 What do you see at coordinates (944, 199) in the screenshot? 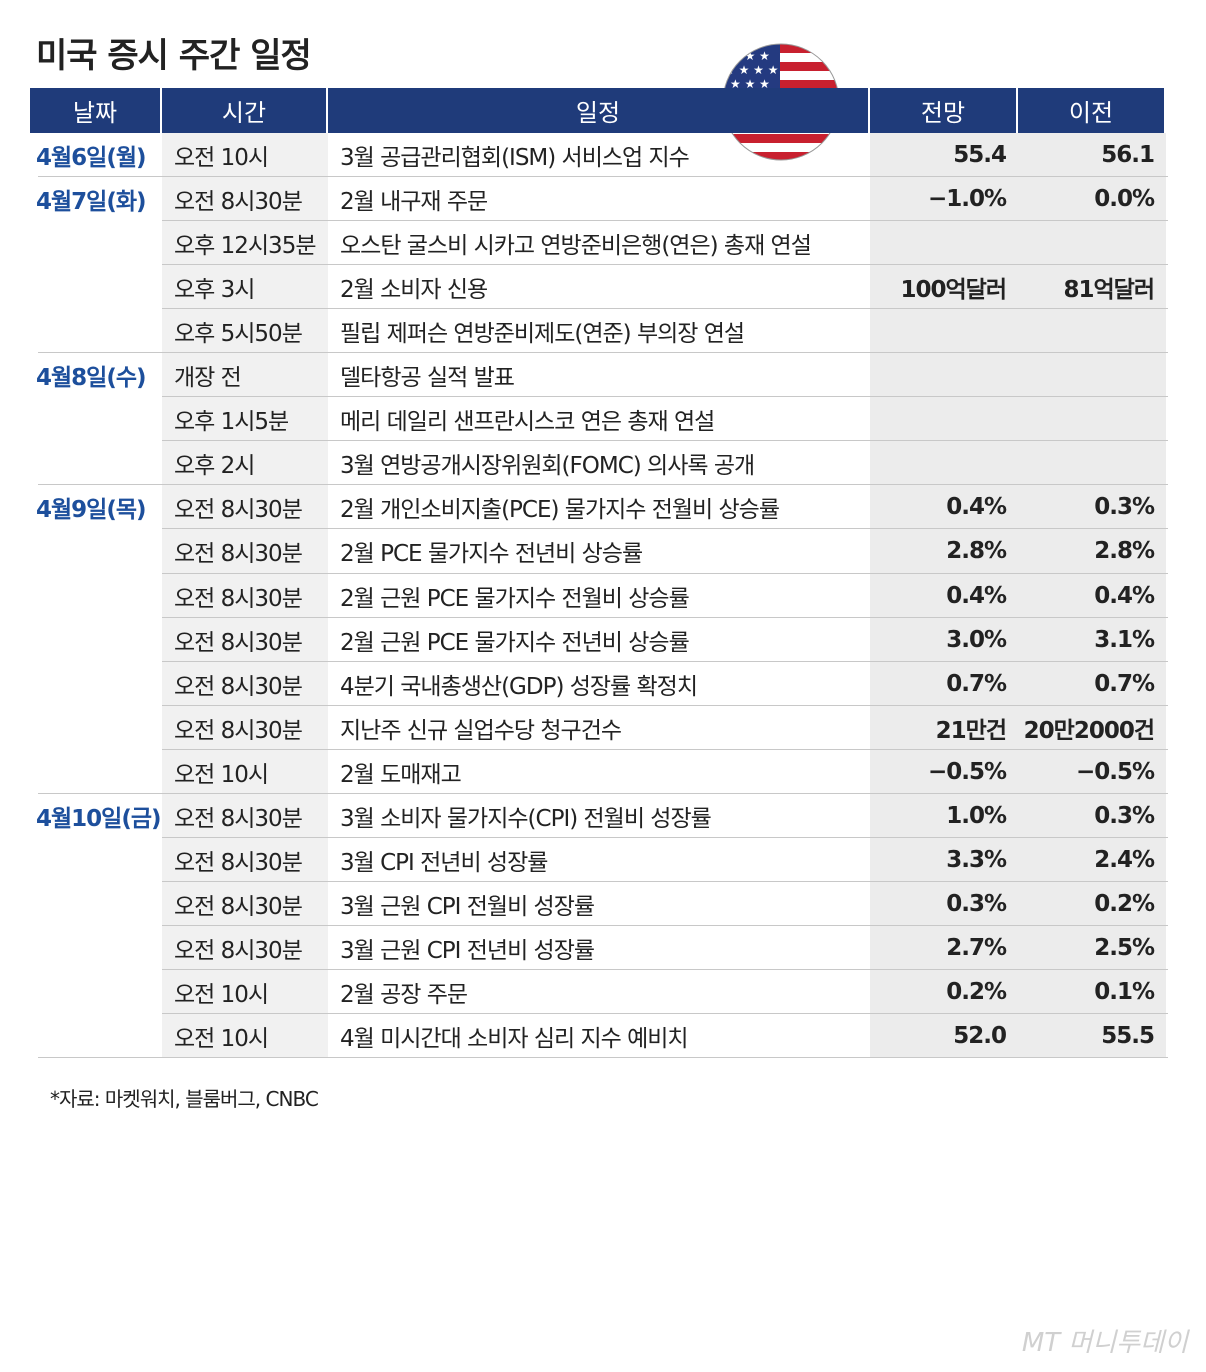
I see `forecast-cell: −1.0%` at bounding box center [944, 199].